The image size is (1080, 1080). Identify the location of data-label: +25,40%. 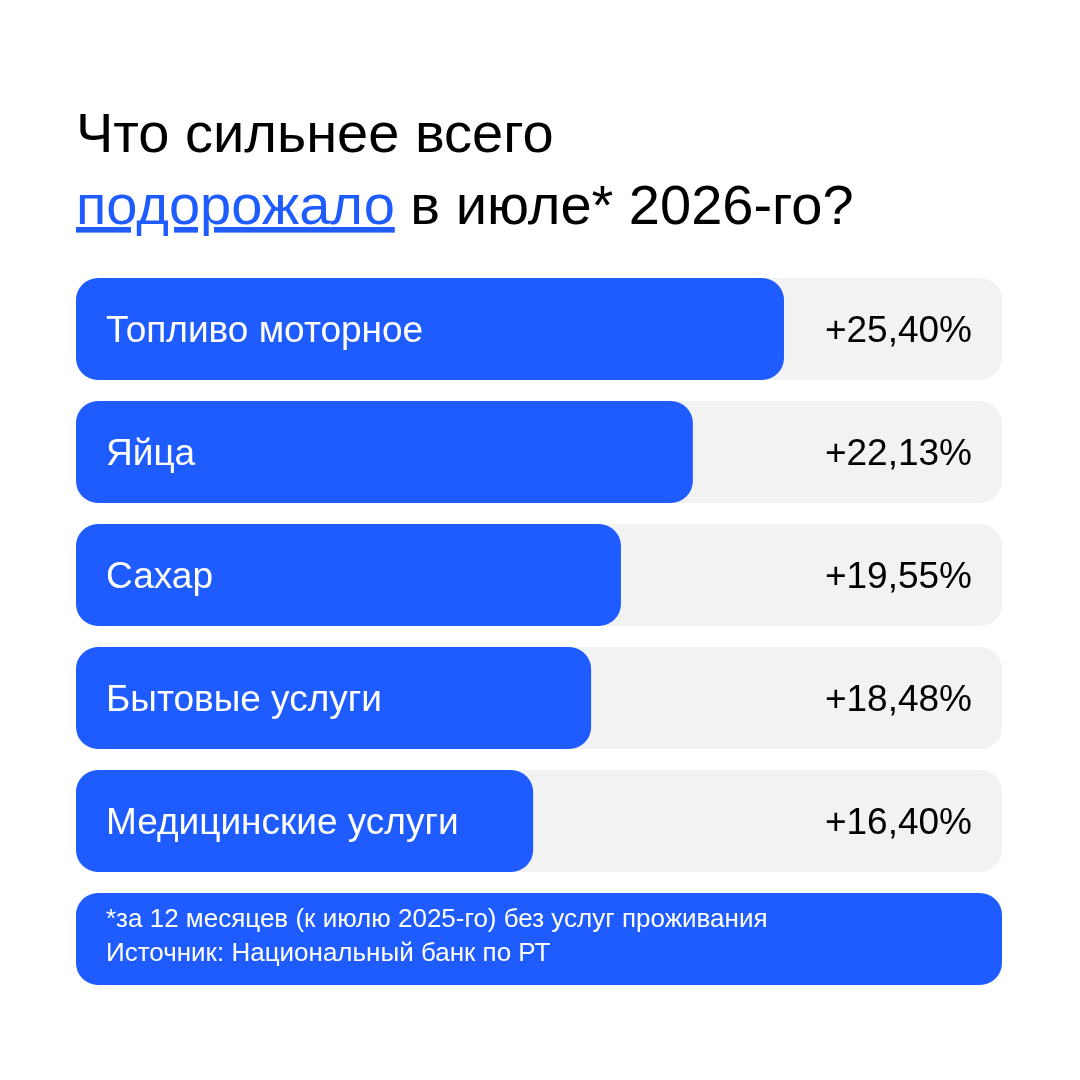
(898, 329).